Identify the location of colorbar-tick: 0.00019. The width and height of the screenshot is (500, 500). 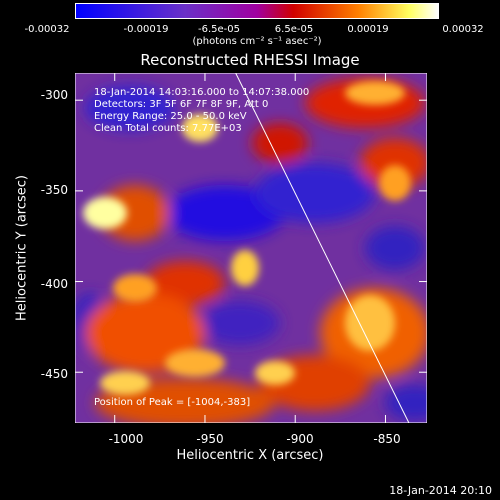
(368, 29).